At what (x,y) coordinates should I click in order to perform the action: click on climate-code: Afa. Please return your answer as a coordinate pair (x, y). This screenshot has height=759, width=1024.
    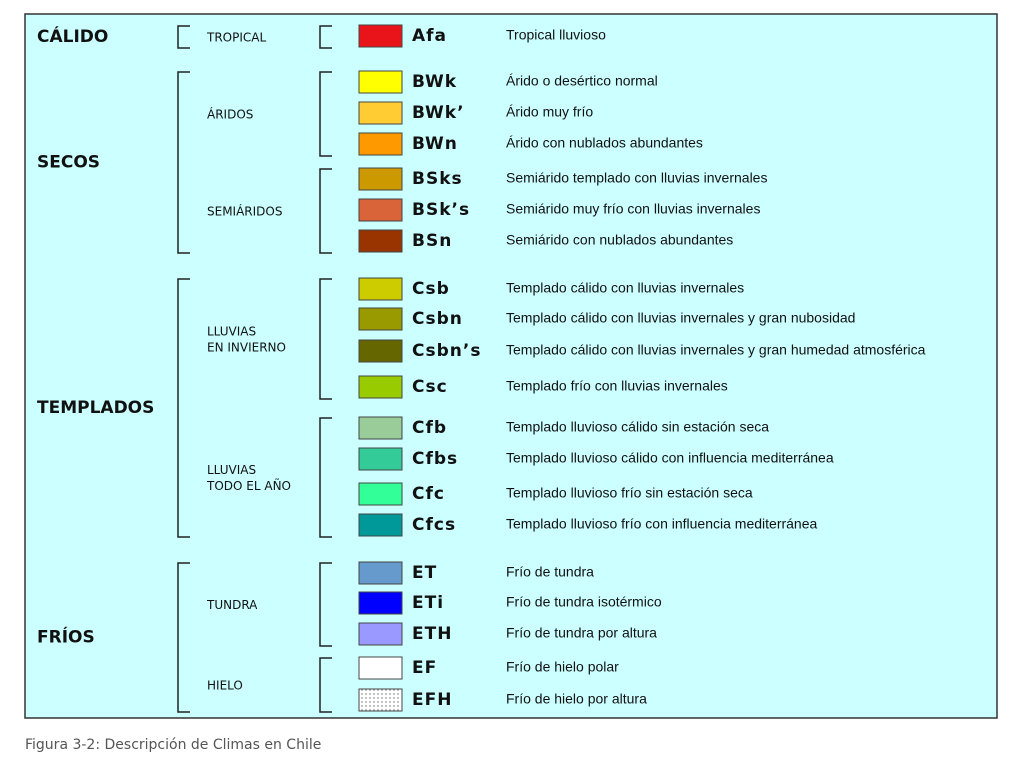
    Looking at the image, I should click on (429, 36).